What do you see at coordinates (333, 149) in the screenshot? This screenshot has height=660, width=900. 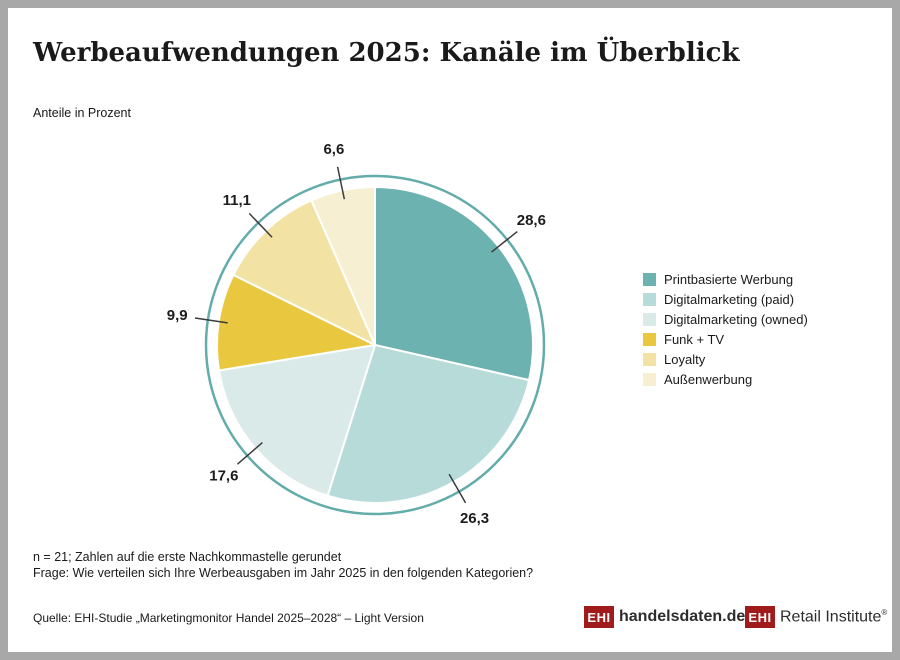 I see `pie-value-label: 6,6` at bounding box center [333, 149].